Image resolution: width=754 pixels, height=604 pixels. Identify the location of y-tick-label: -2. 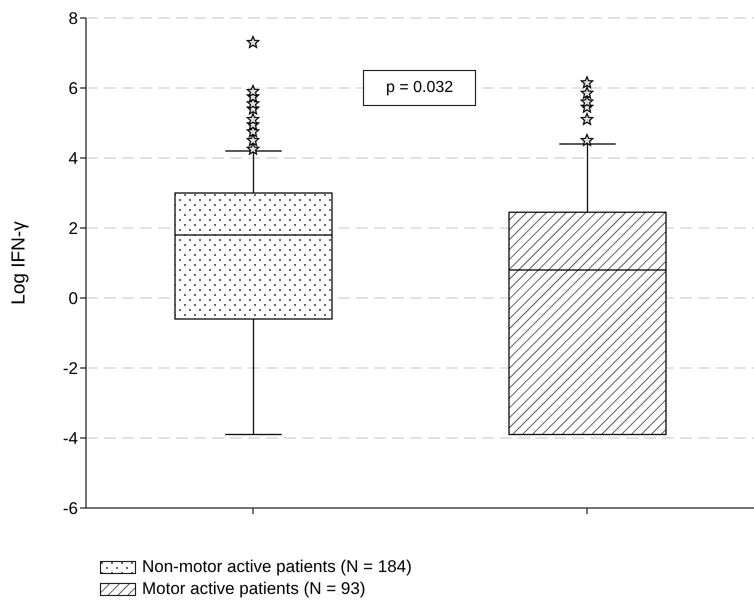
(70, 368).